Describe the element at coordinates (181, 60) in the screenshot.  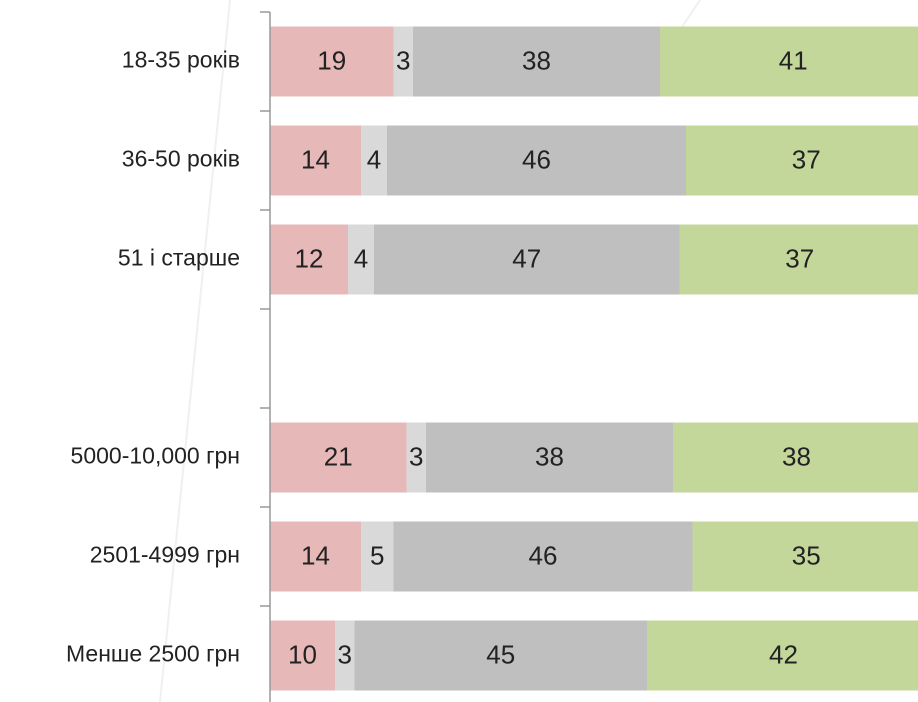
I see `y-tick-label: 18-35 років` at that location.